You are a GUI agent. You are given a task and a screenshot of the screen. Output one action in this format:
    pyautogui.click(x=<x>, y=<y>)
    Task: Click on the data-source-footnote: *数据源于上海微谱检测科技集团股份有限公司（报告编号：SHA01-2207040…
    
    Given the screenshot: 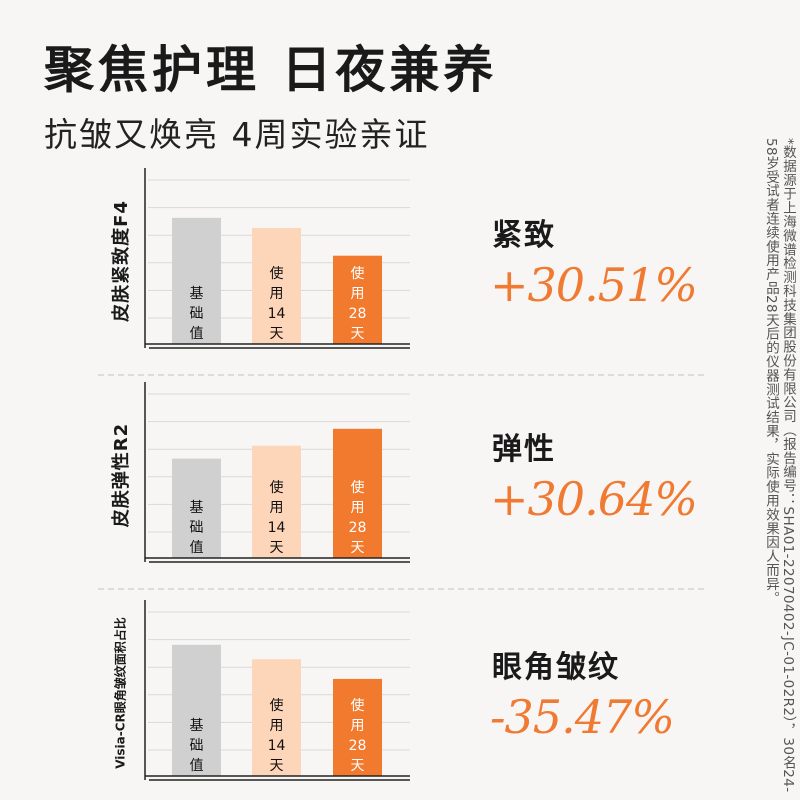 What is the action you would take?
    pyautogui.click(x=779, y=465)
    